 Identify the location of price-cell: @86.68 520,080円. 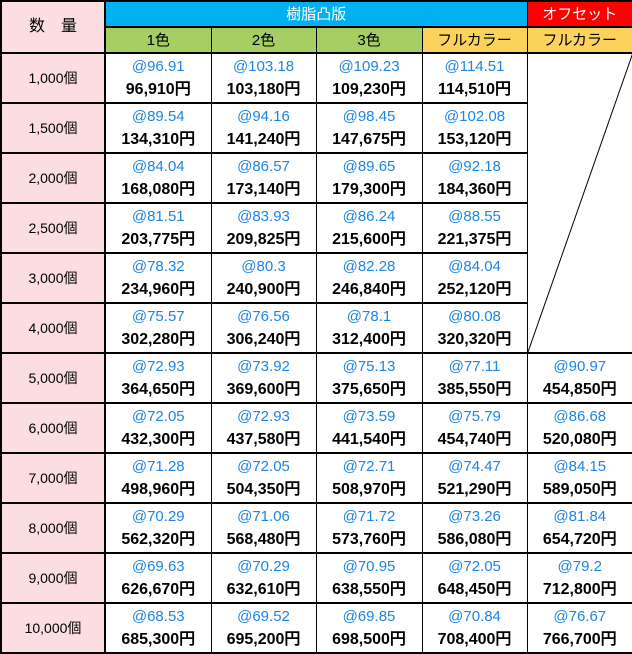
(579, 428).